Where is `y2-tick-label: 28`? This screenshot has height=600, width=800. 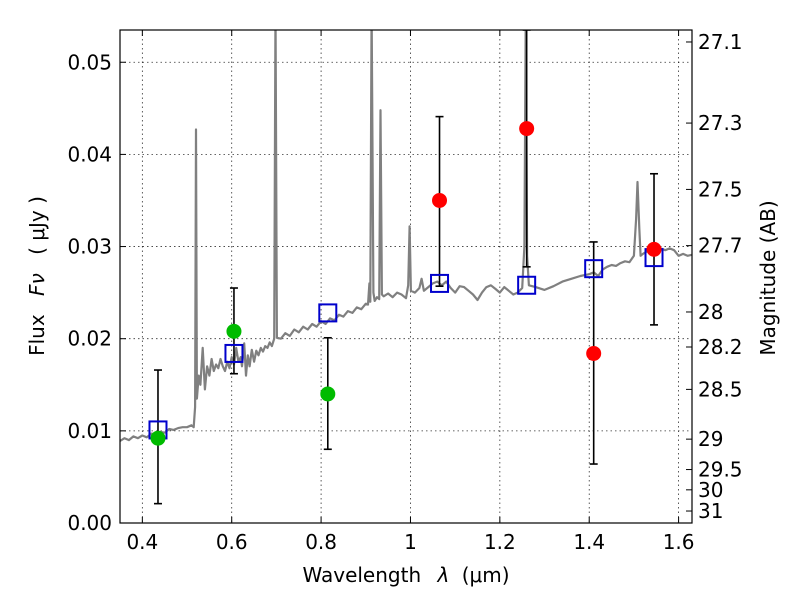
y2-tick-label: 28 is located at coordinates (710, 312).